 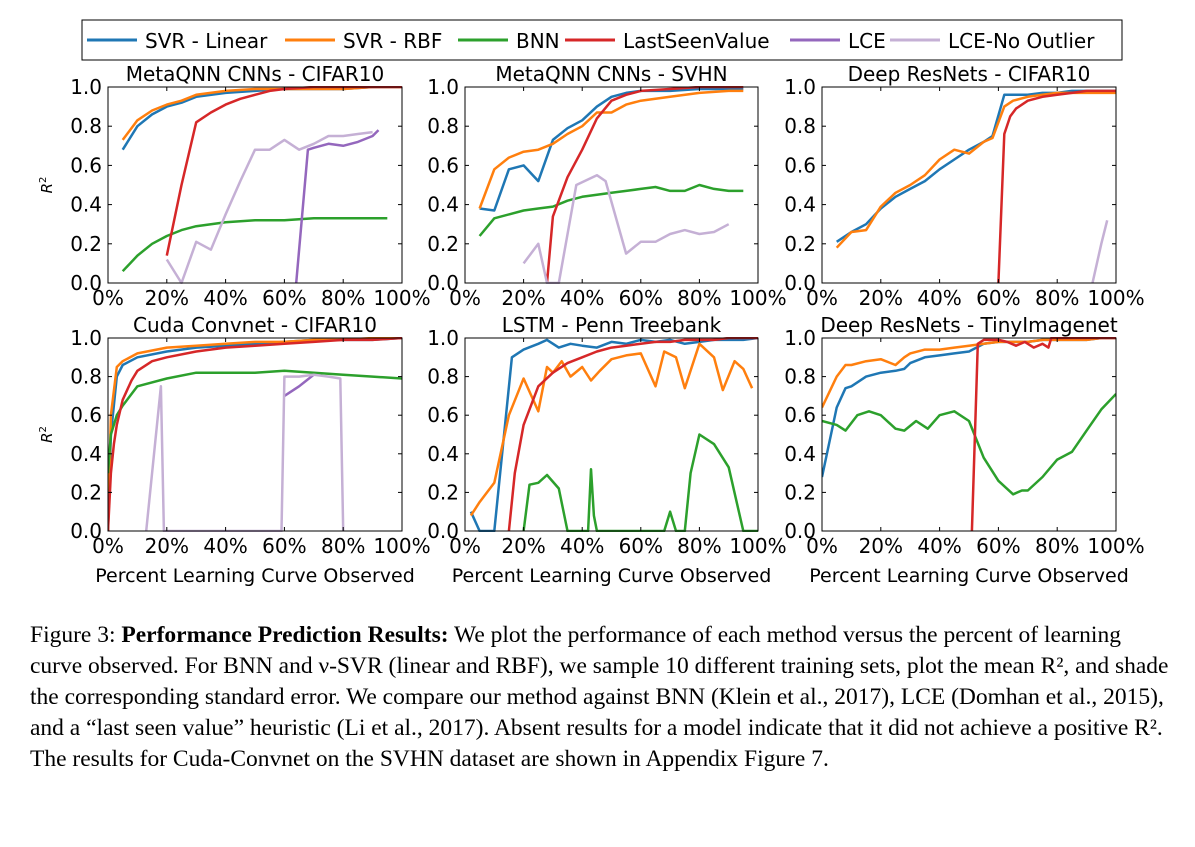 I want to click on chart-title: LSTM - Penn Treebank, so click(x=612, y=325).